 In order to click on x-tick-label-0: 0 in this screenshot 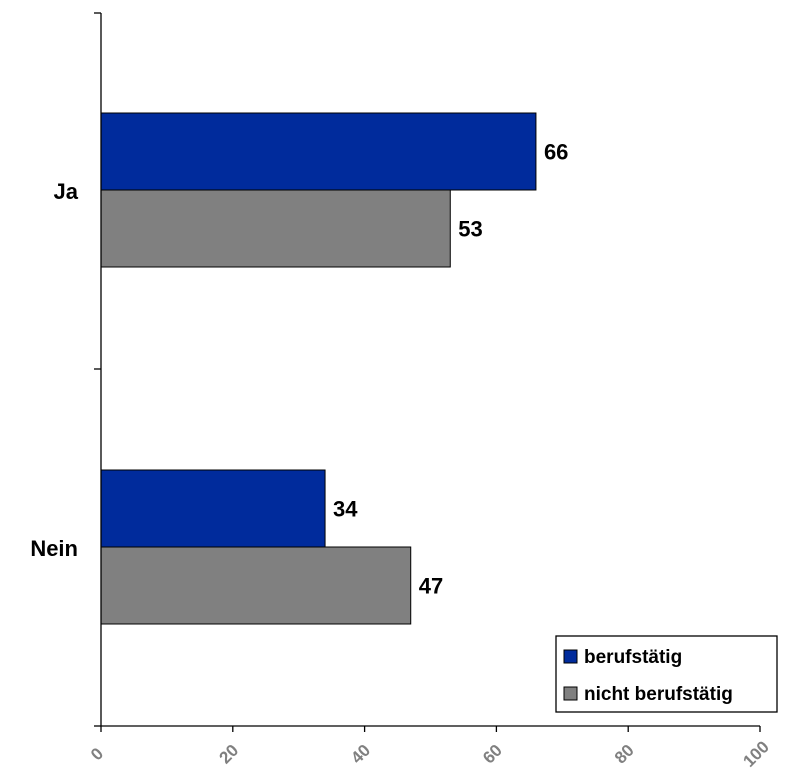, I will do `click(97, 754)`.